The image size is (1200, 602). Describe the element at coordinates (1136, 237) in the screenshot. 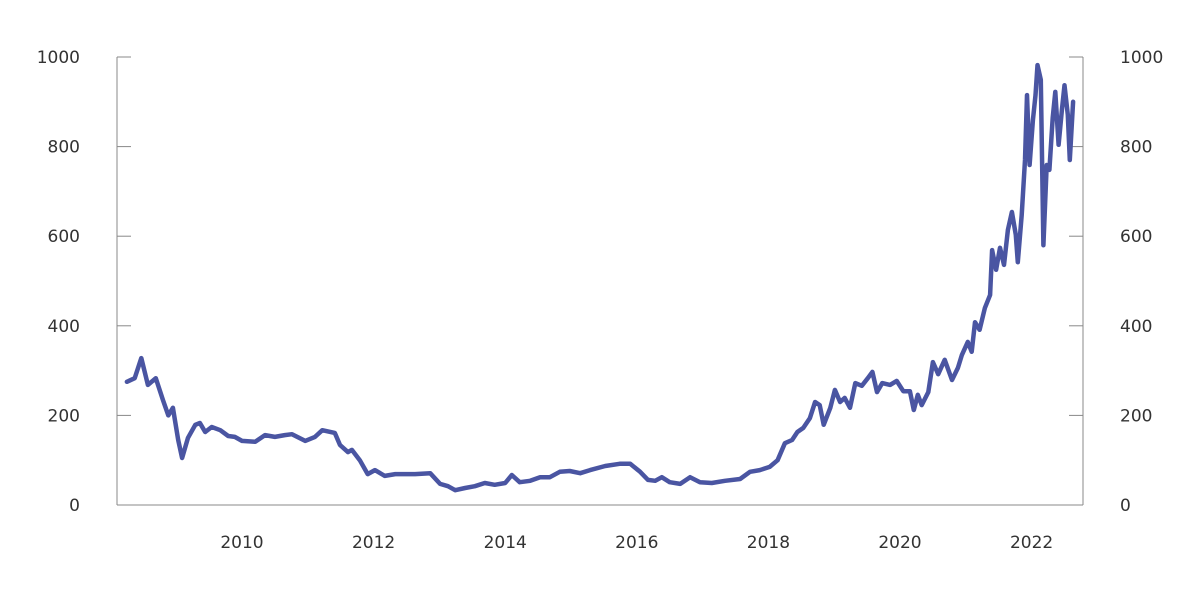

I see `right-y-tick-label: 600` at that location.